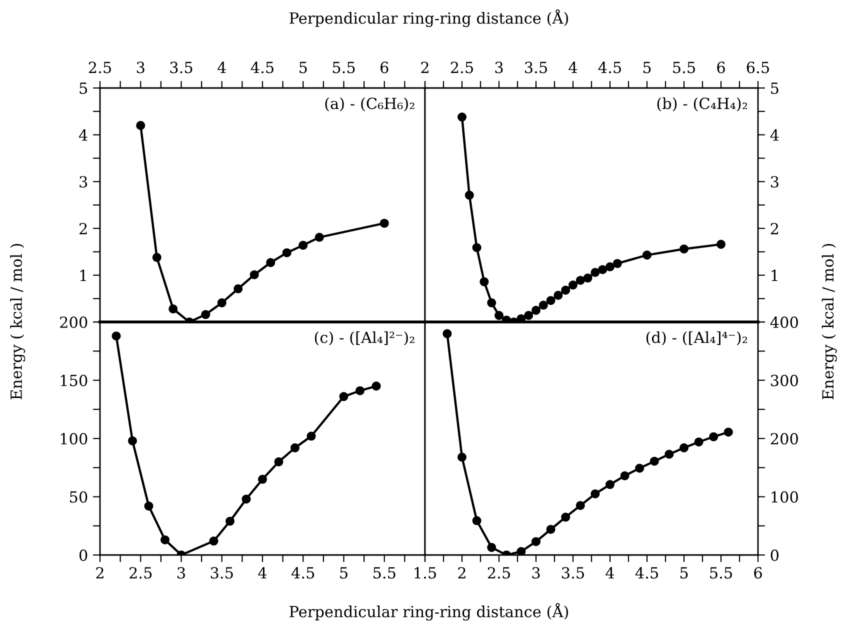  What do you see at coordinates (697, 338) in the screenshot?
I see `annotation: (d) - ([Al₄]⁴⁻)₂` at bounding box center [697, 338].